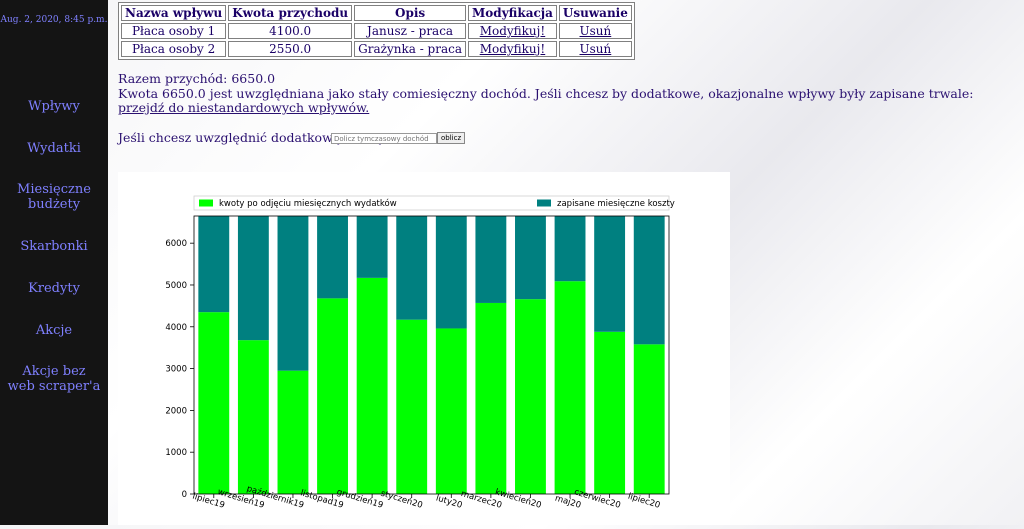 The width and height of the screenshot is (1024, 529). What do you see at coordinates (54, 189) in the screenshot?
I see `nav-label-line1: Miesięczne` at bounding box center [54, 189].